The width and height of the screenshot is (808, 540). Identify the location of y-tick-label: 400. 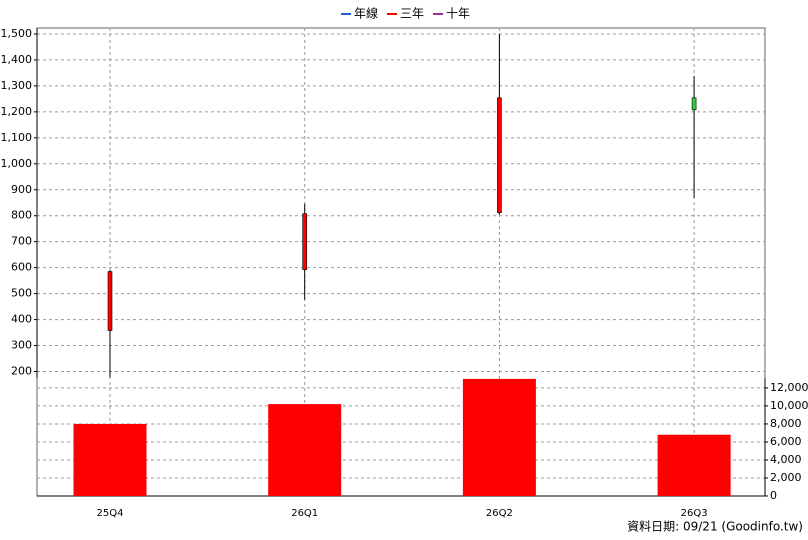
(21, 319).